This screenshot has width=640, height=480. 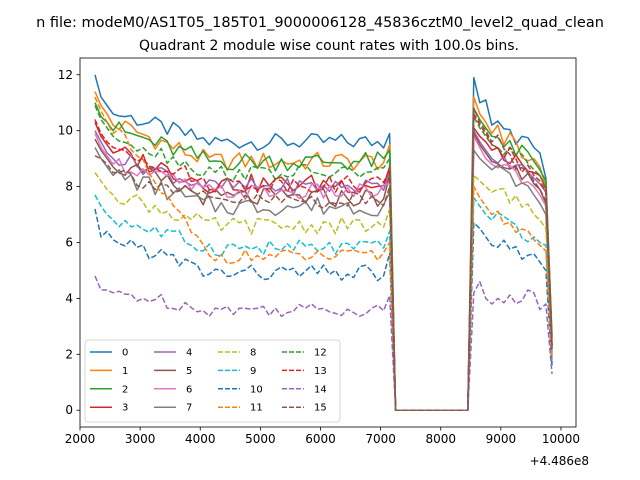 I want to click on x-tick-label: 4000, so click(x=200, y=439).